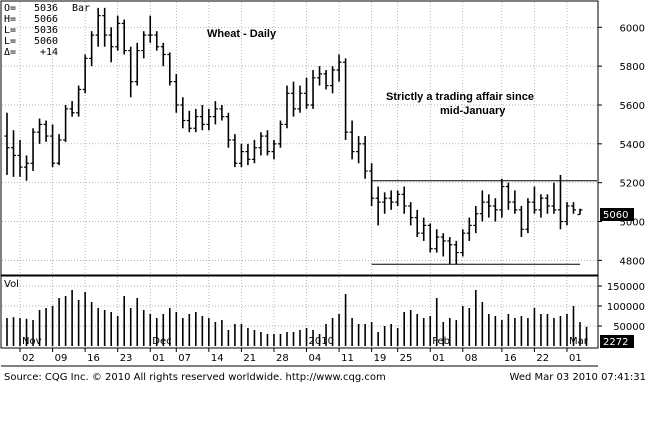 Image resolution: width=650 pixels, height=426 pixels. What do you see at coordinates (242, 34) in the screenshot?
I see `chart-title: Wheat - Daily` at bounding box center [242, 34].